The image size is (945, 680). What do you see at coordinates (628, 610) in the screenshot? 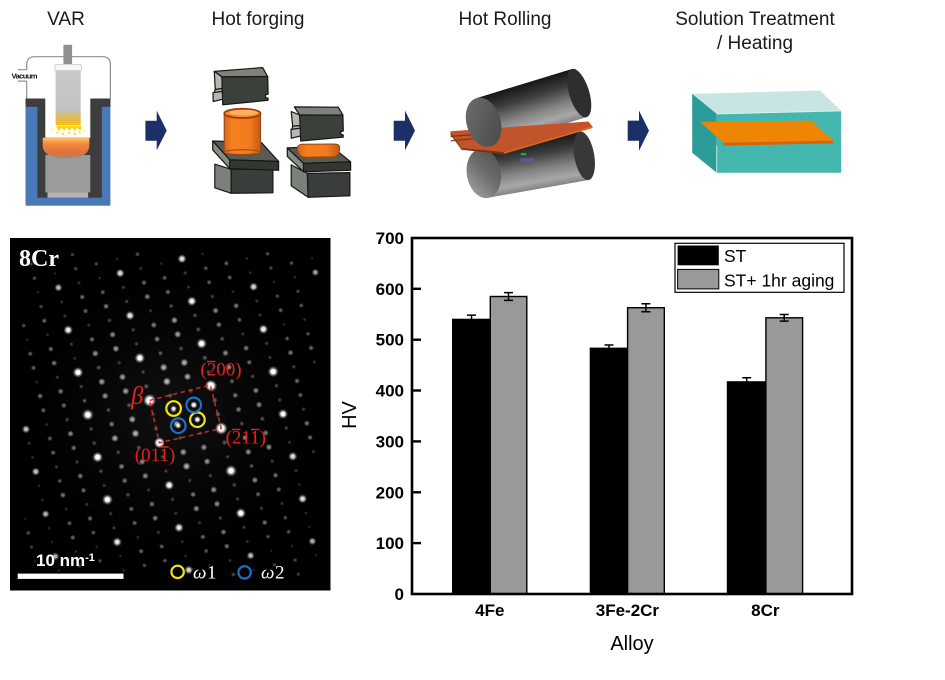
I see `svg-text: 3Fe-2Cr` at bounding box center [628, 610].